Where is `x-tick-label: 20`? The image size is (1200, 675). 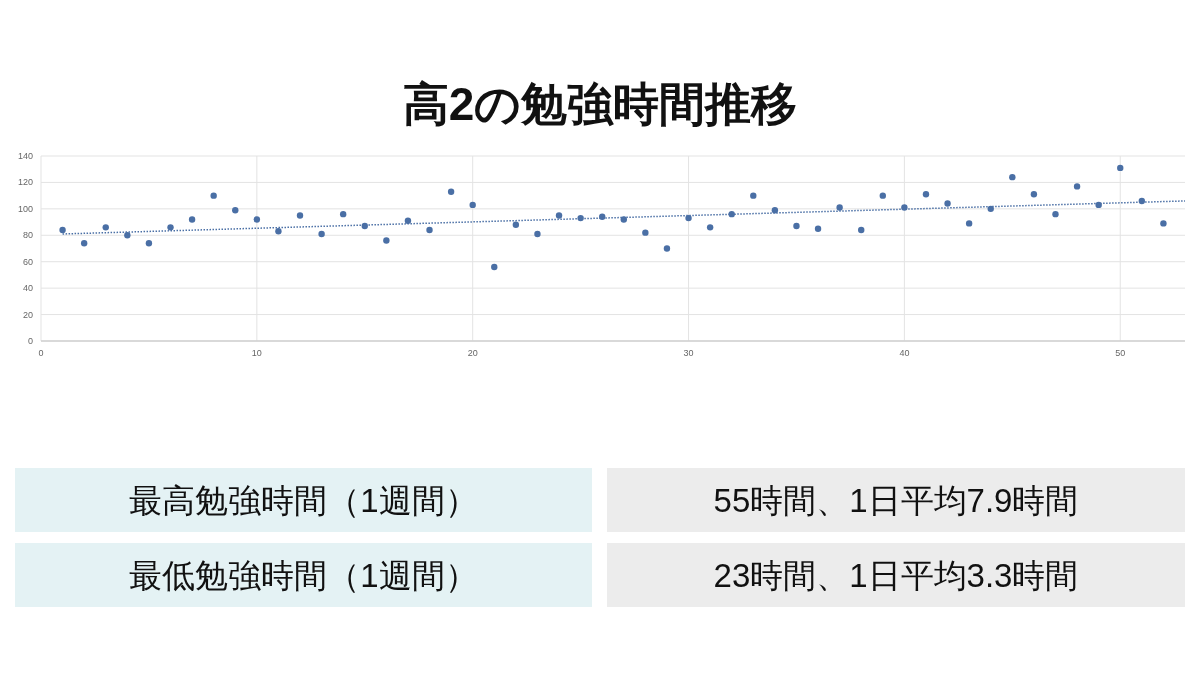 x-tick-label: 20 is located at coordinates (472, 353).